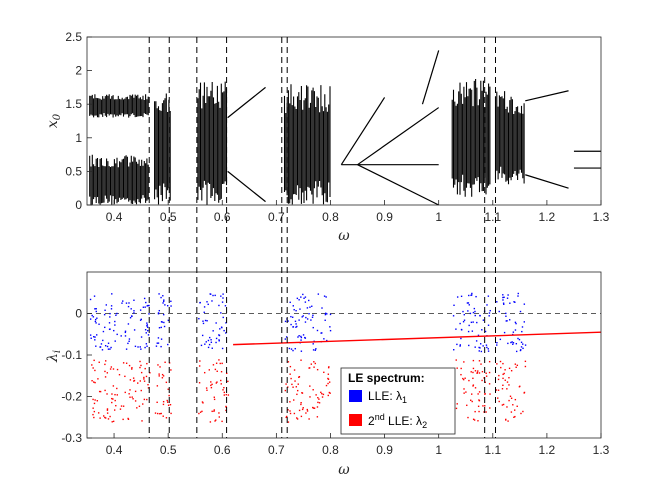  I want to click on bifurcation-x-label: ω, so click(344, 236).